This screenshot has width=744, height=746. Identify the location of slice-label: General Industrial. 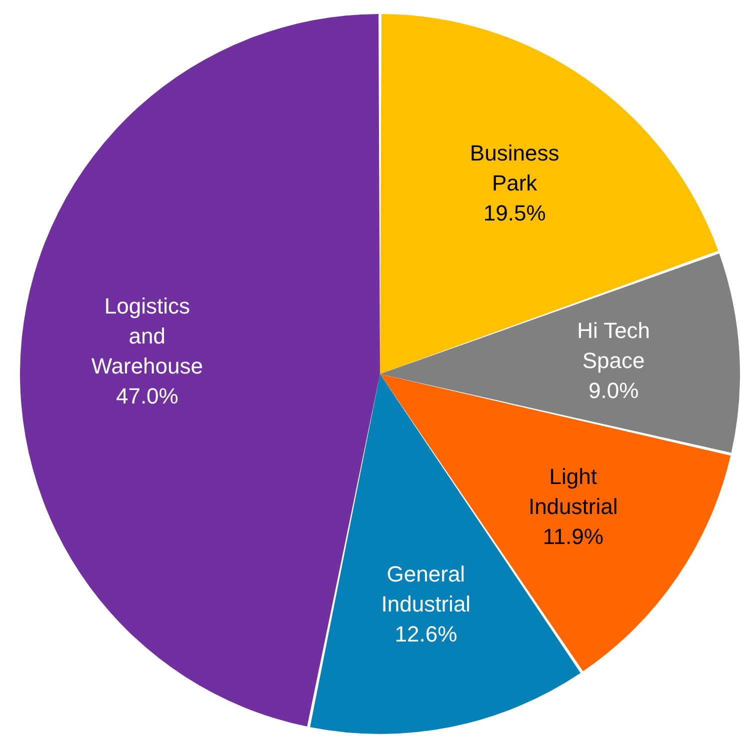
(426, 588).